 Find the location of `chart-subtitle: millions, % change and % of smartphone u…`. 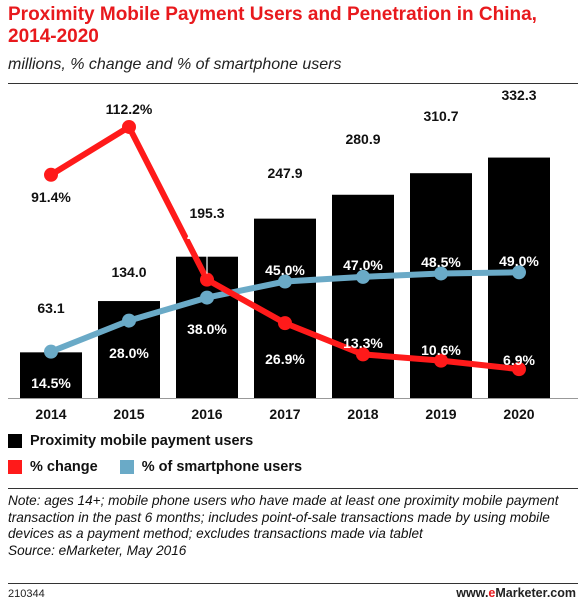

chart-subtitle: millions, % change and % of smartphone u… is located at coordinates (175, 64).